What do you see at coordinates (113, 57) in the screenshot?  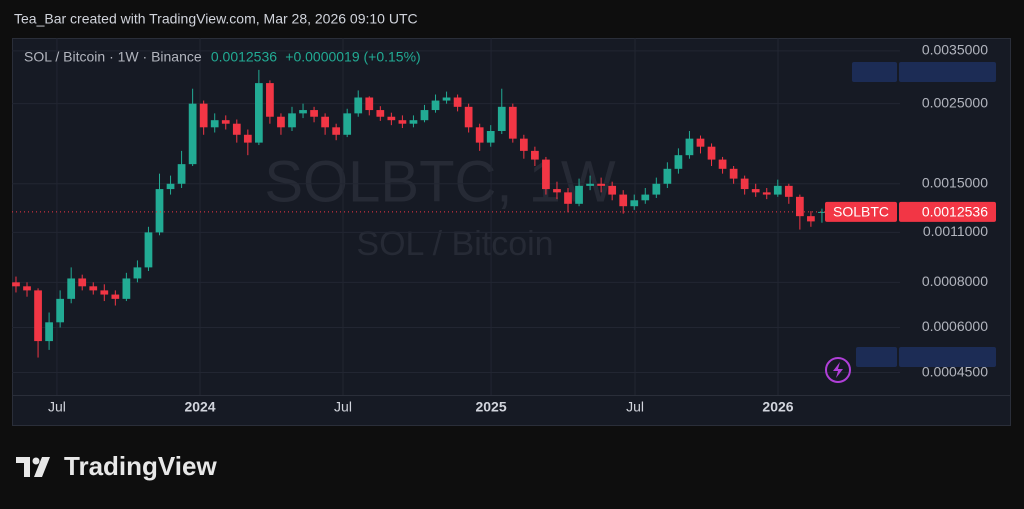 I see `symbol: SOL / Bitcoin · 1W · Binance` at bounding box center [113, 57].